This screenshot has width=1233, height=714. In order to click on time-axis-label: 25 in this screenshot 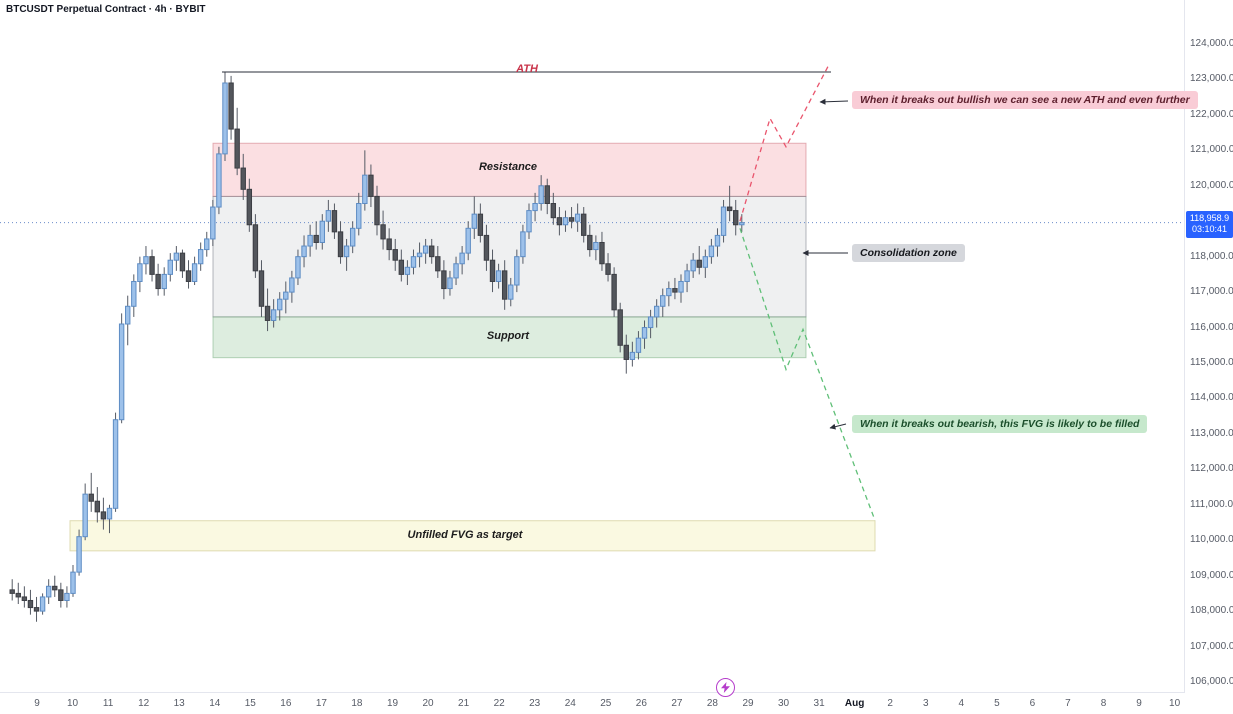, I will do `click(606, 703)`.